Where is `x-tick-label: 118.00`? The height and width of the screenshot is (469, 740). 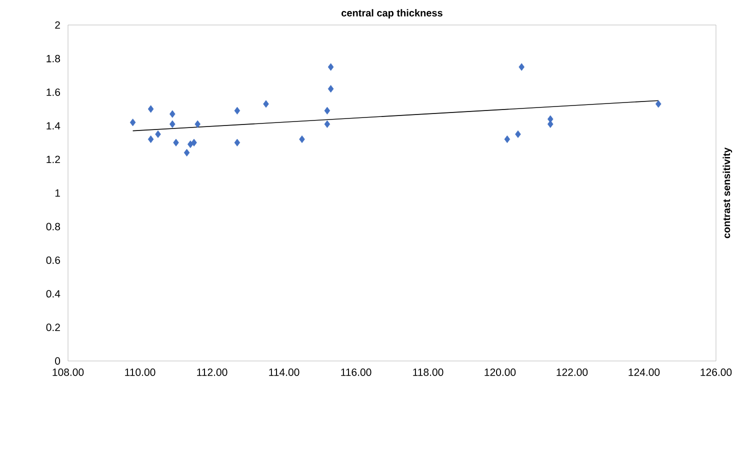 x-tick-label: 118.00 is located at coordinates (428, 372).